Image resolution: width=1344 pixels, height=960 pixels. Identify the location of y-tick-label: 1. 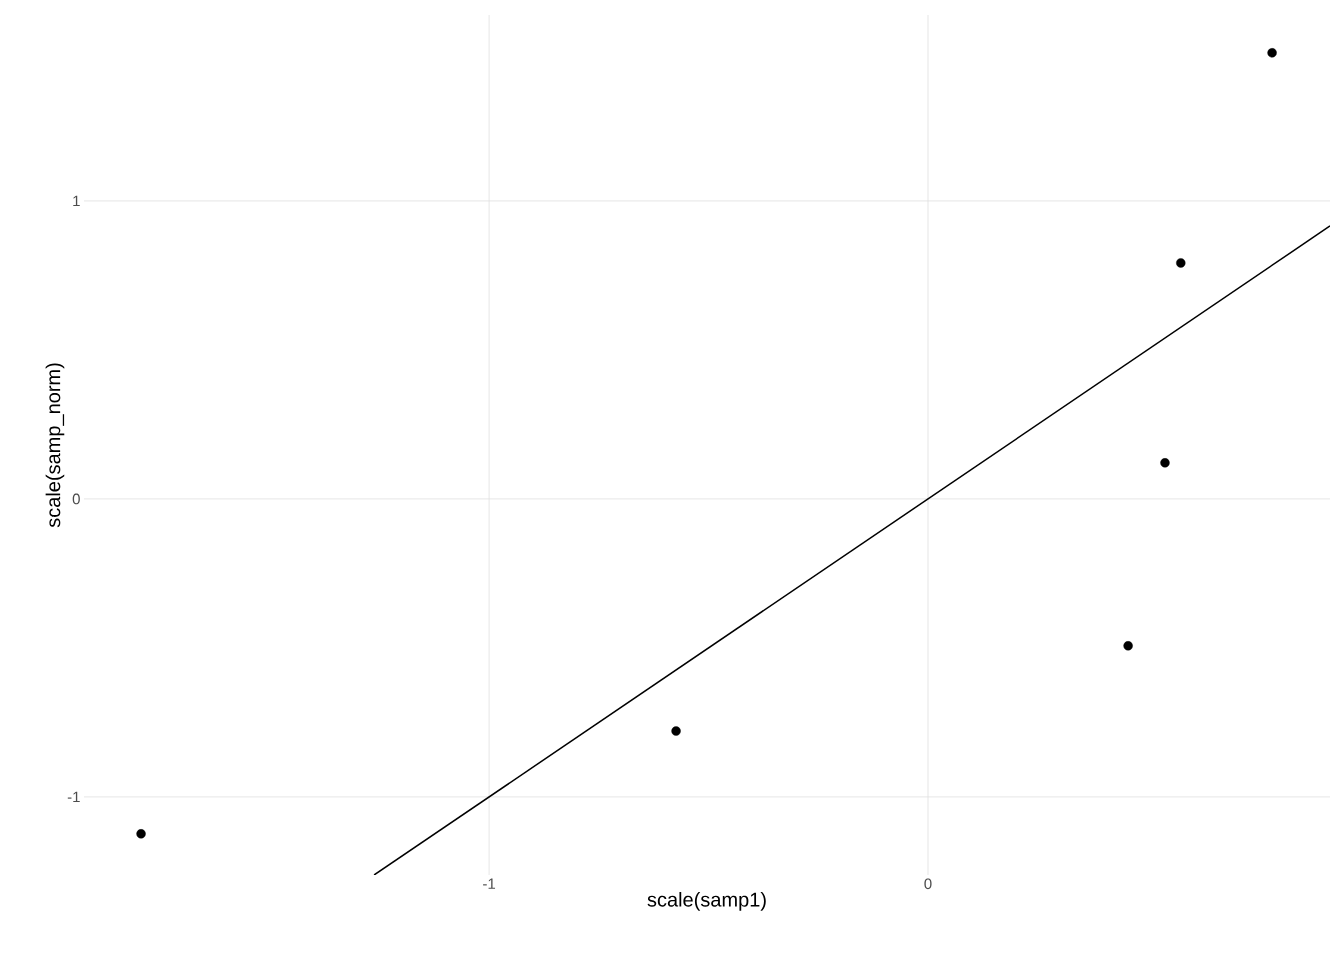
(76, 201).